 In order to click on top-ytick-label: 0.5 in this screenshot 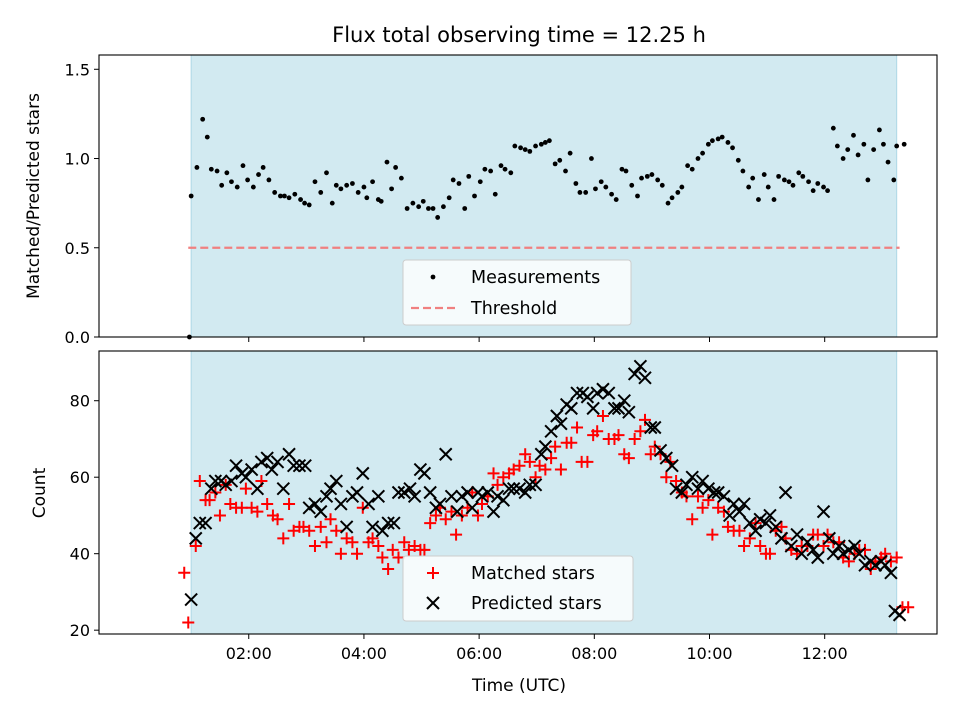, I will do `click(77, 248)`.